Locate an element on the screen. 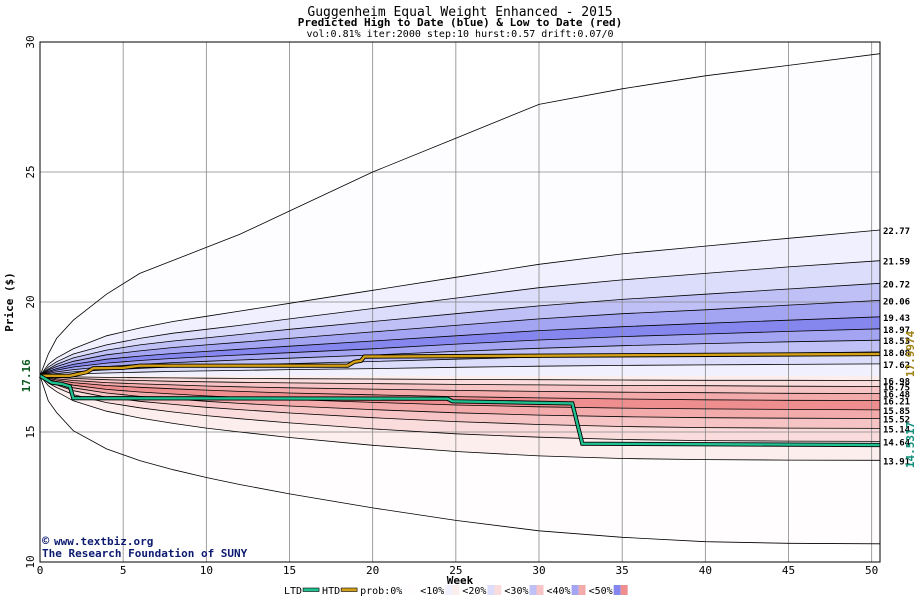 The image size is (920, 600). legend-label: <50% is located at coordinates (601, 591).